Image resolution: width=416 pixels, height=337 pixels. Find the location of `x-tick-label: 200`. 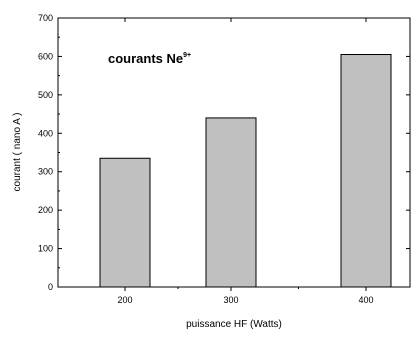

x-tick-label: 200 is located at coordinates (124, 300).